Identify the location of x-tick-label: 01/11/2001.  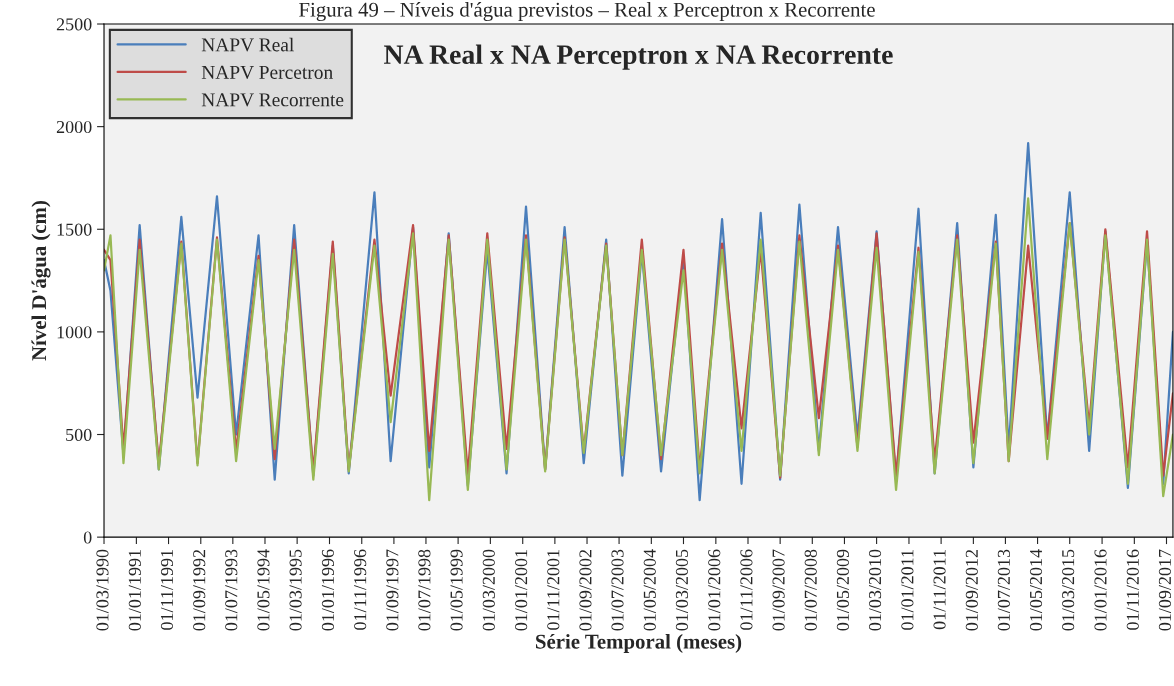
(553, 590).